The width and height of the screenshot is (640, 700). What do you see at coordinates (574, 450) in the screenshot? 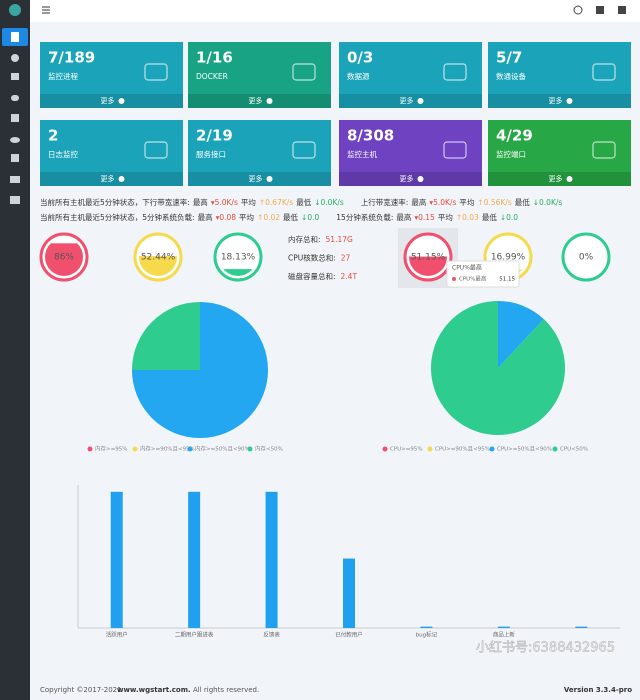
I see `legend-label: CPU<50%` at bounding box center [574, 450].